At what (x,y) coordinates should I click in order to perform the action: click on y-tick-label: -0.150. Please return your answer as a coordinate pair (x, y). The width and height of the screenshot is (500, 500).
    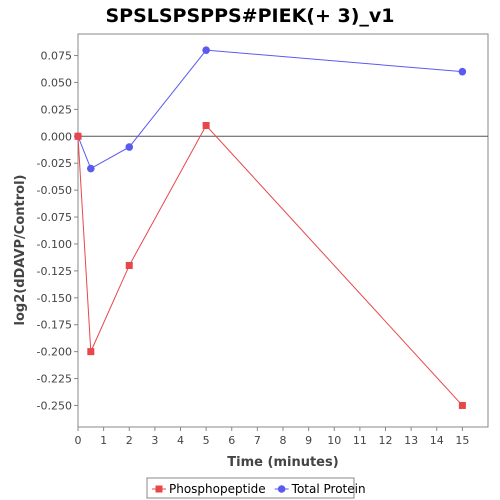
    Looking at the image, I should click on (54, 298).